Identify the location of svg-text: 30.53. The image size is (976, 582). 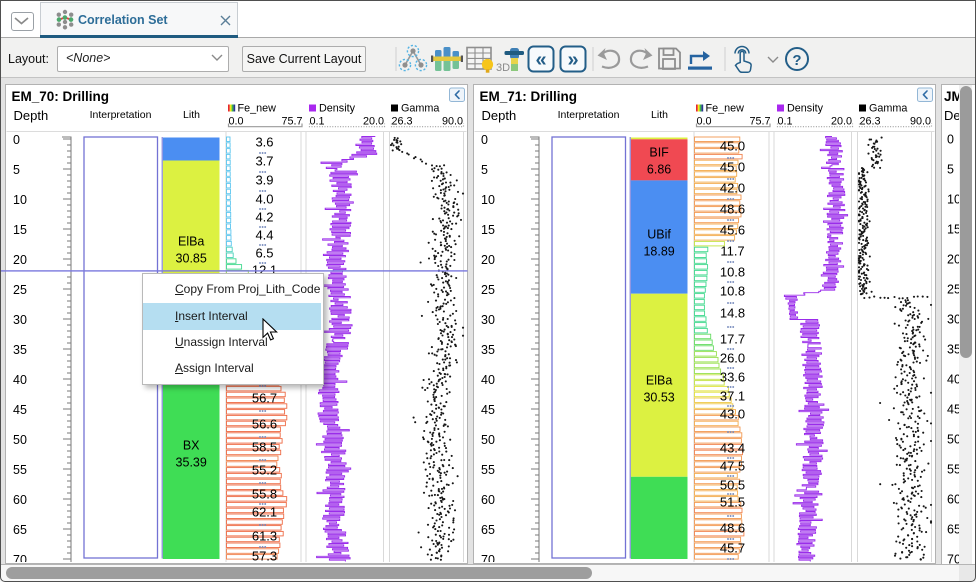
(658, 398).